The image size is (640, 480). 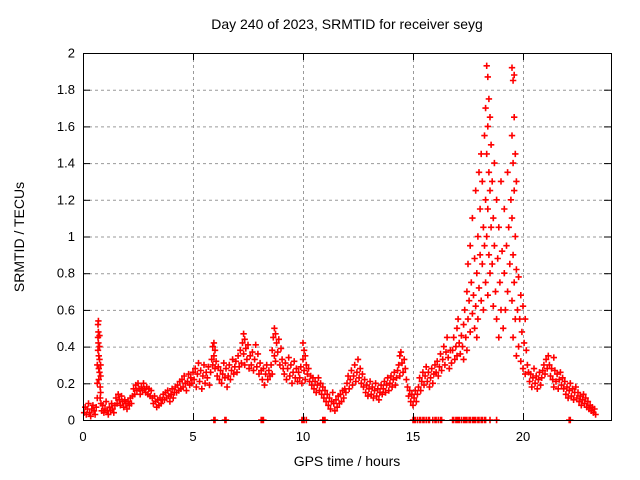 I want to click on svg-text: 20, so click(x=523, y=436).